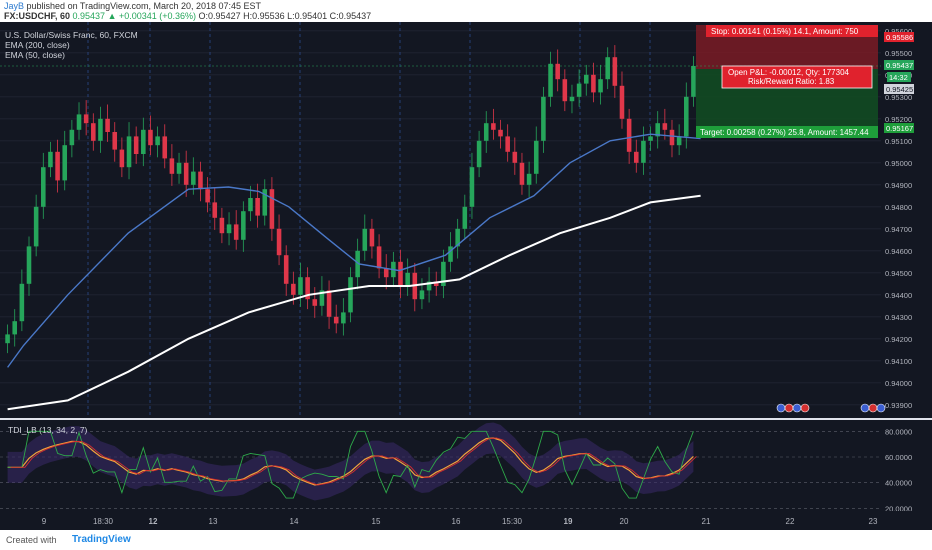 The width and height of the screenshot is (932, 550). I want to click on price-tick-label: 0.95600, so click(898, 31).